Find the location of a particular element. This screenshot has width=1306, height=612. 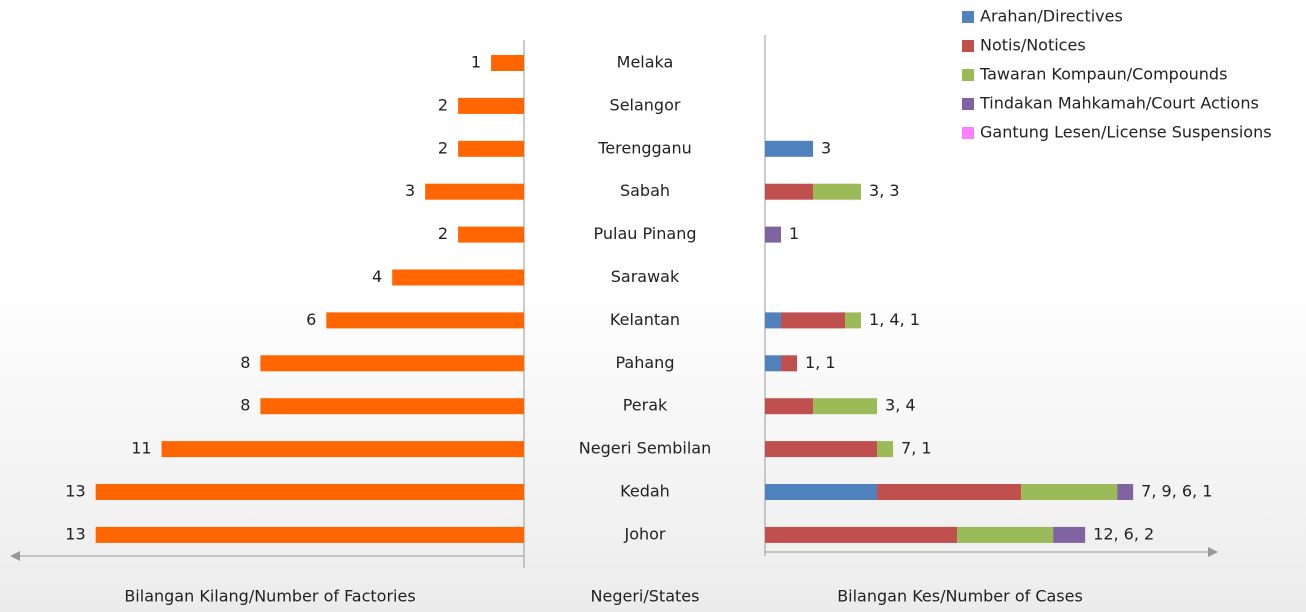

category-label: Selangor is located at coordinates (645, 104).